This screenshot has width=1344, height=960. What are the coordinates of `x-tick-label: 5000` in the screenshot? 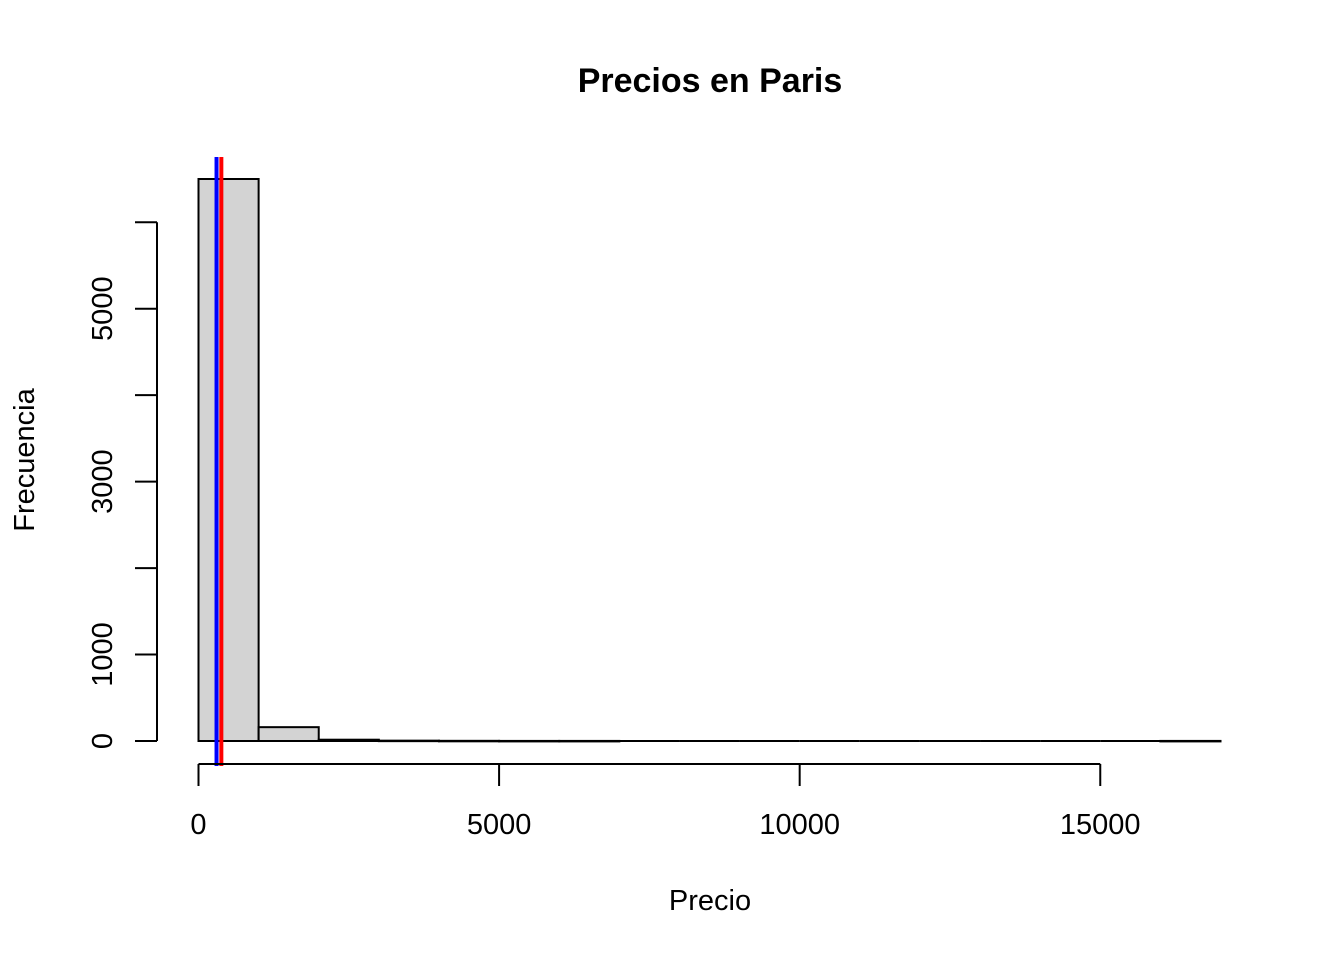 It's located at (499, 825).